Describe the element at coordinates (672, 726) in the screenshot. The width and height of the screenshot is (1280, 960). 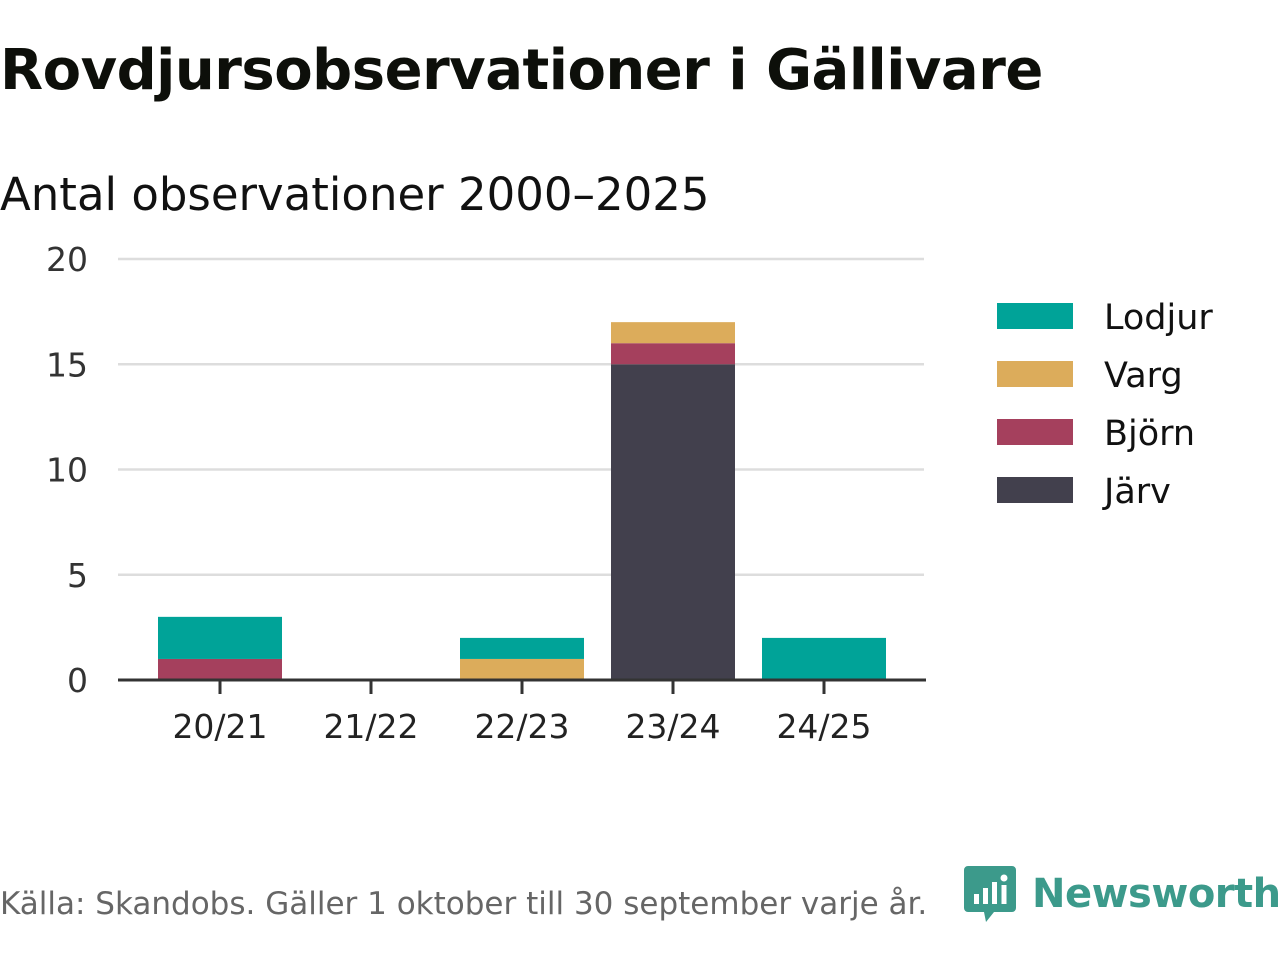
I see `x-tick-label: 23/24` at that location.